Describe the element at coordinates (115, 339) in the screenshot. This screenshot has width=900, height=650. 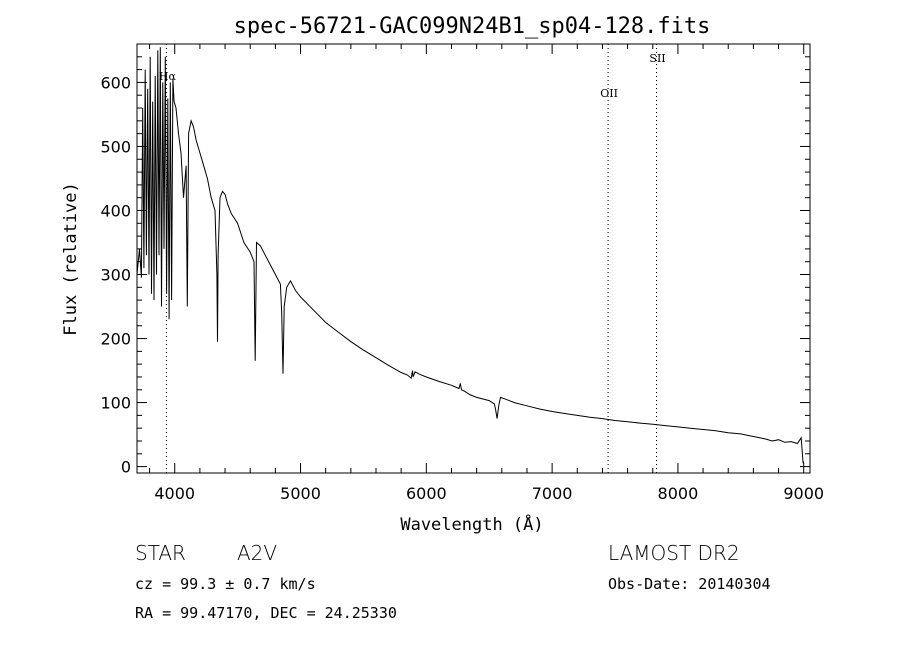
I see `y-tick-label: 200` at that location.